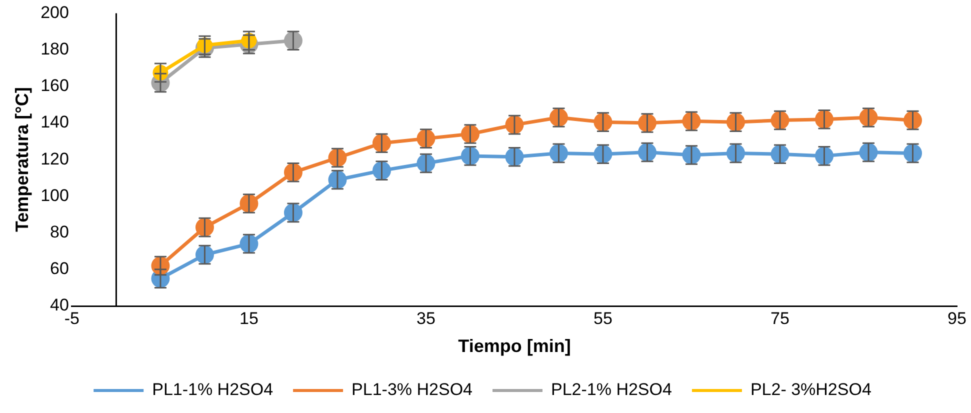 This screenshot has height=413, width=971. What do you see at coordinates (426, 318) in the screenshot?
I see `x-tick-label: 35` at bounding box center [426, 318].